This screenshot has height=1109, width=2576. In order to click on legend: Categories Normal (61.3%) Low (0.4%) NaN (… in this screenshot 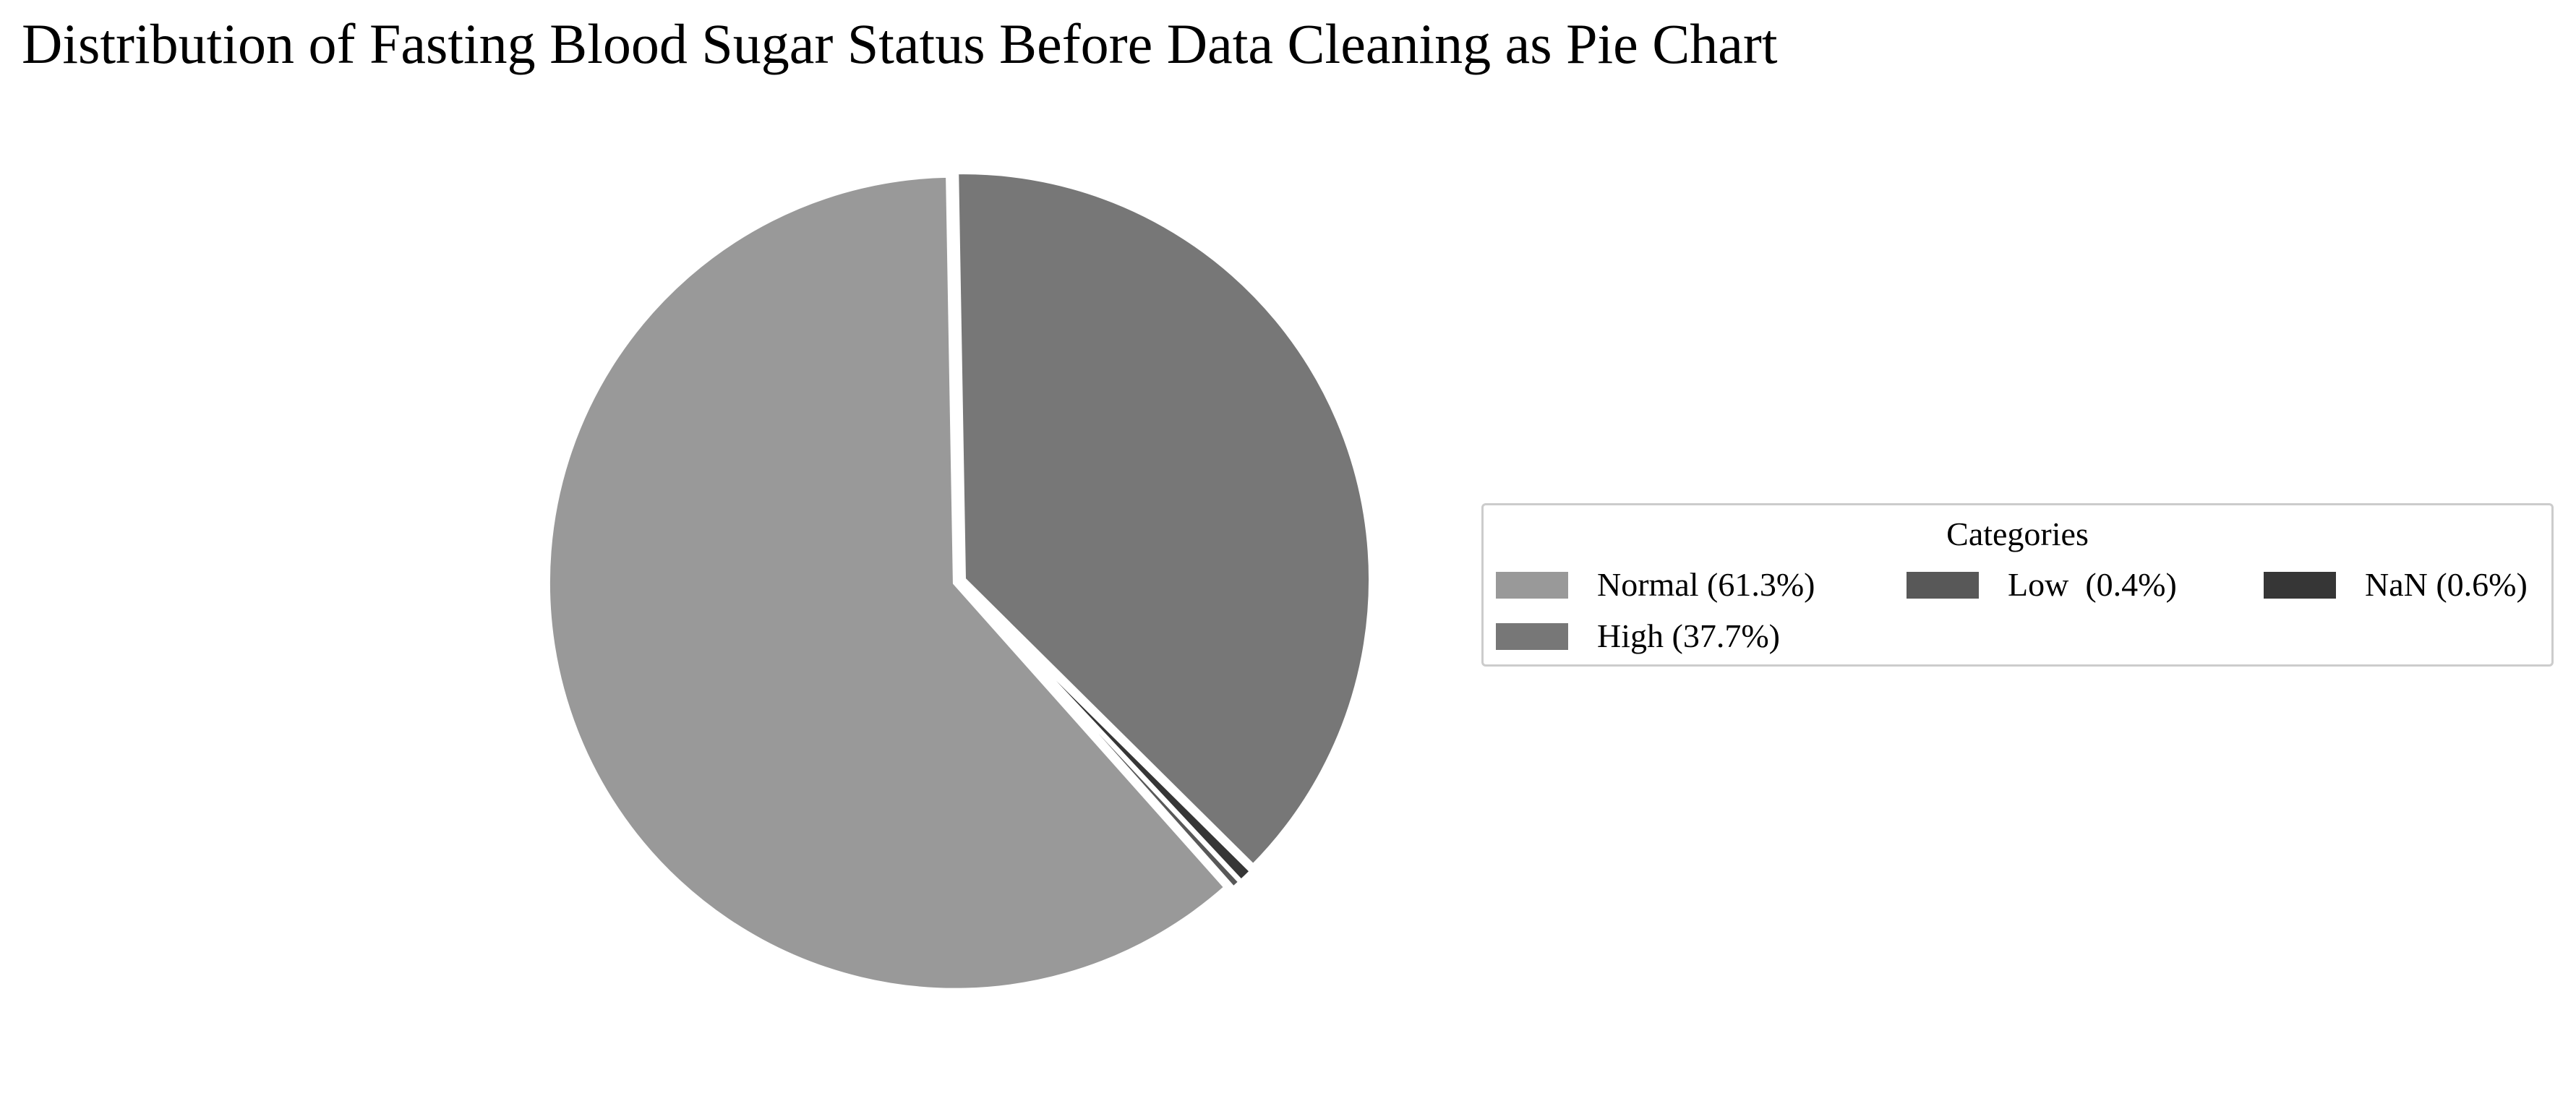, I will do `click(2017, 585)`.